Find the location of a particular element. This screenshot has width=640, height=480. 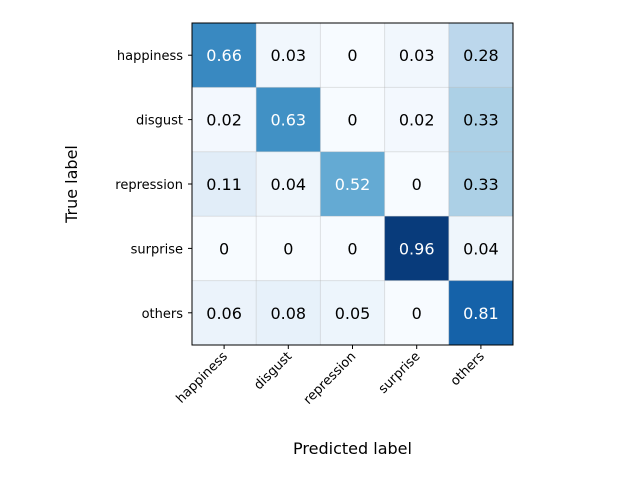

heatmap-cell-surprise-happiness is located at coordinates (224, 248).